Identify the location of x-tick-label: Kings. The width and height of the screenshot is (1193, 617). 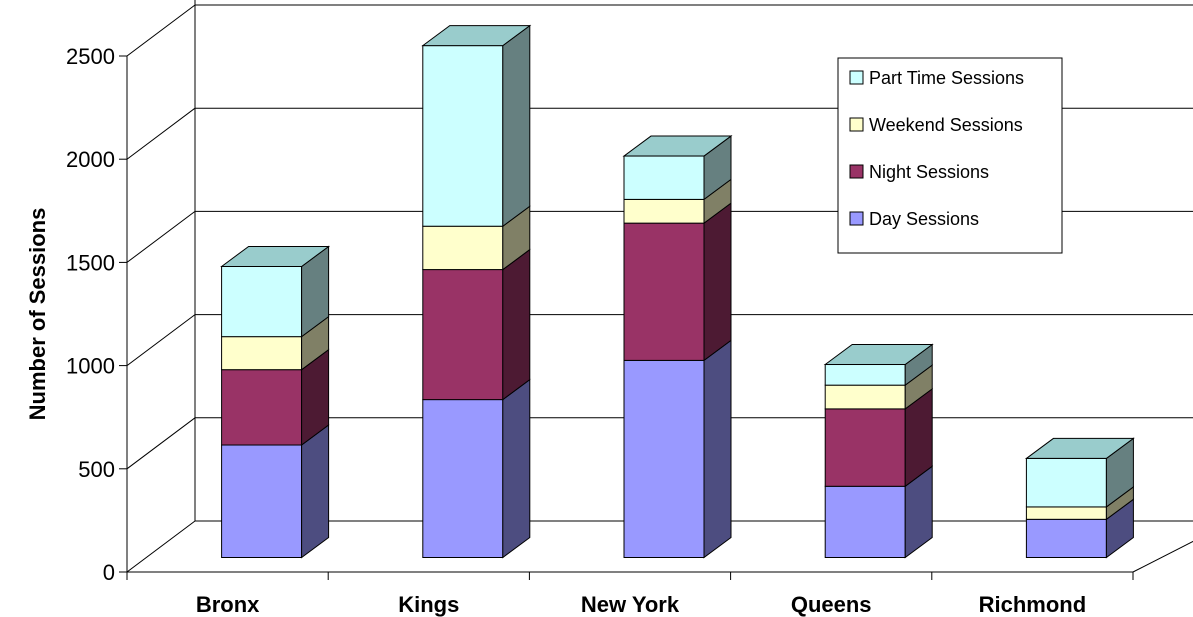
(428, 604).